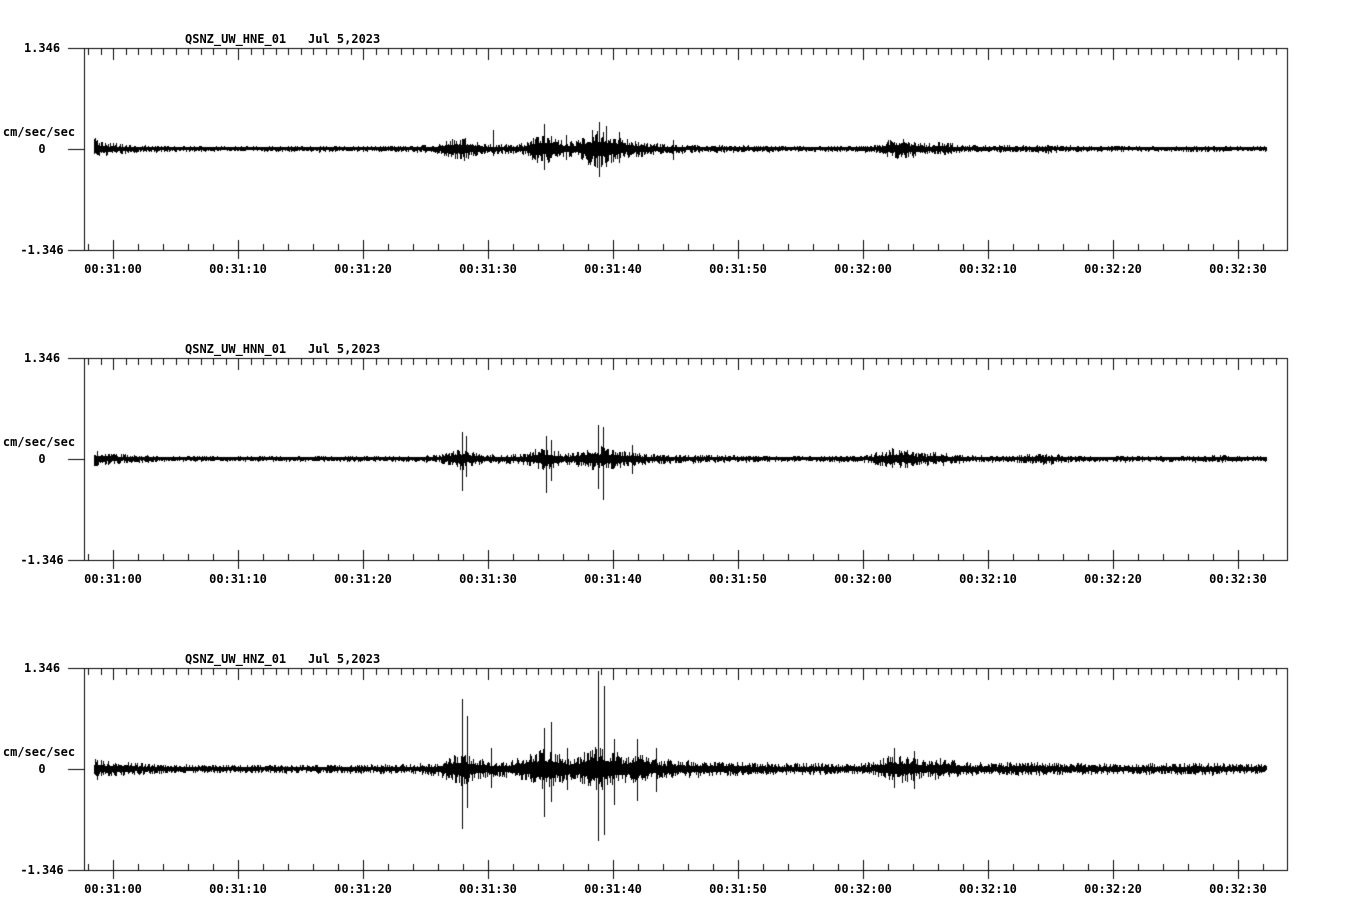 The width and height of the screenshot is (1358, 924). I want to click on trace-id-label: QSNZ_UW_HNE_01, so click(236, 39).